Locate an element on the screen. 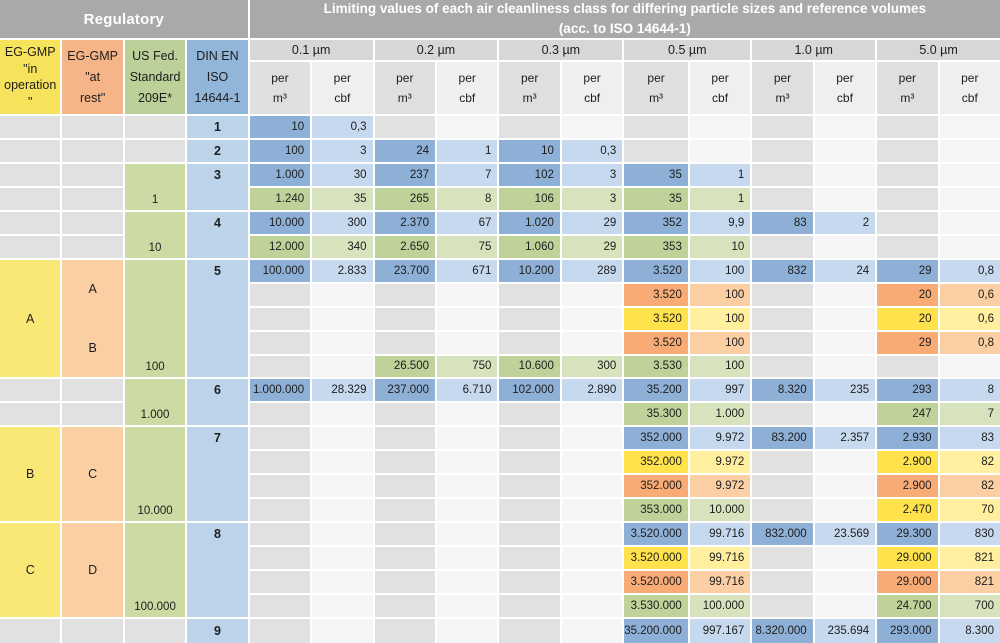 This screenshot has height=643, width=1000. value-cell: 997 is located at coordinates (720, 390).